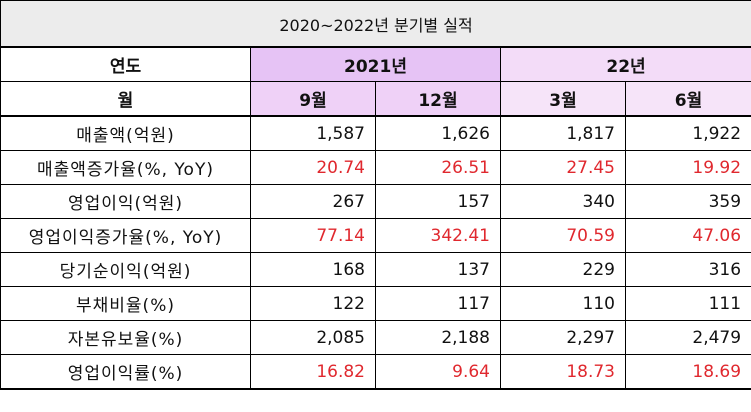  What do you see at coordinates (563, 337) in the screenshot?
I see `value-cell: 2,297` at bounding box center [563, 337].